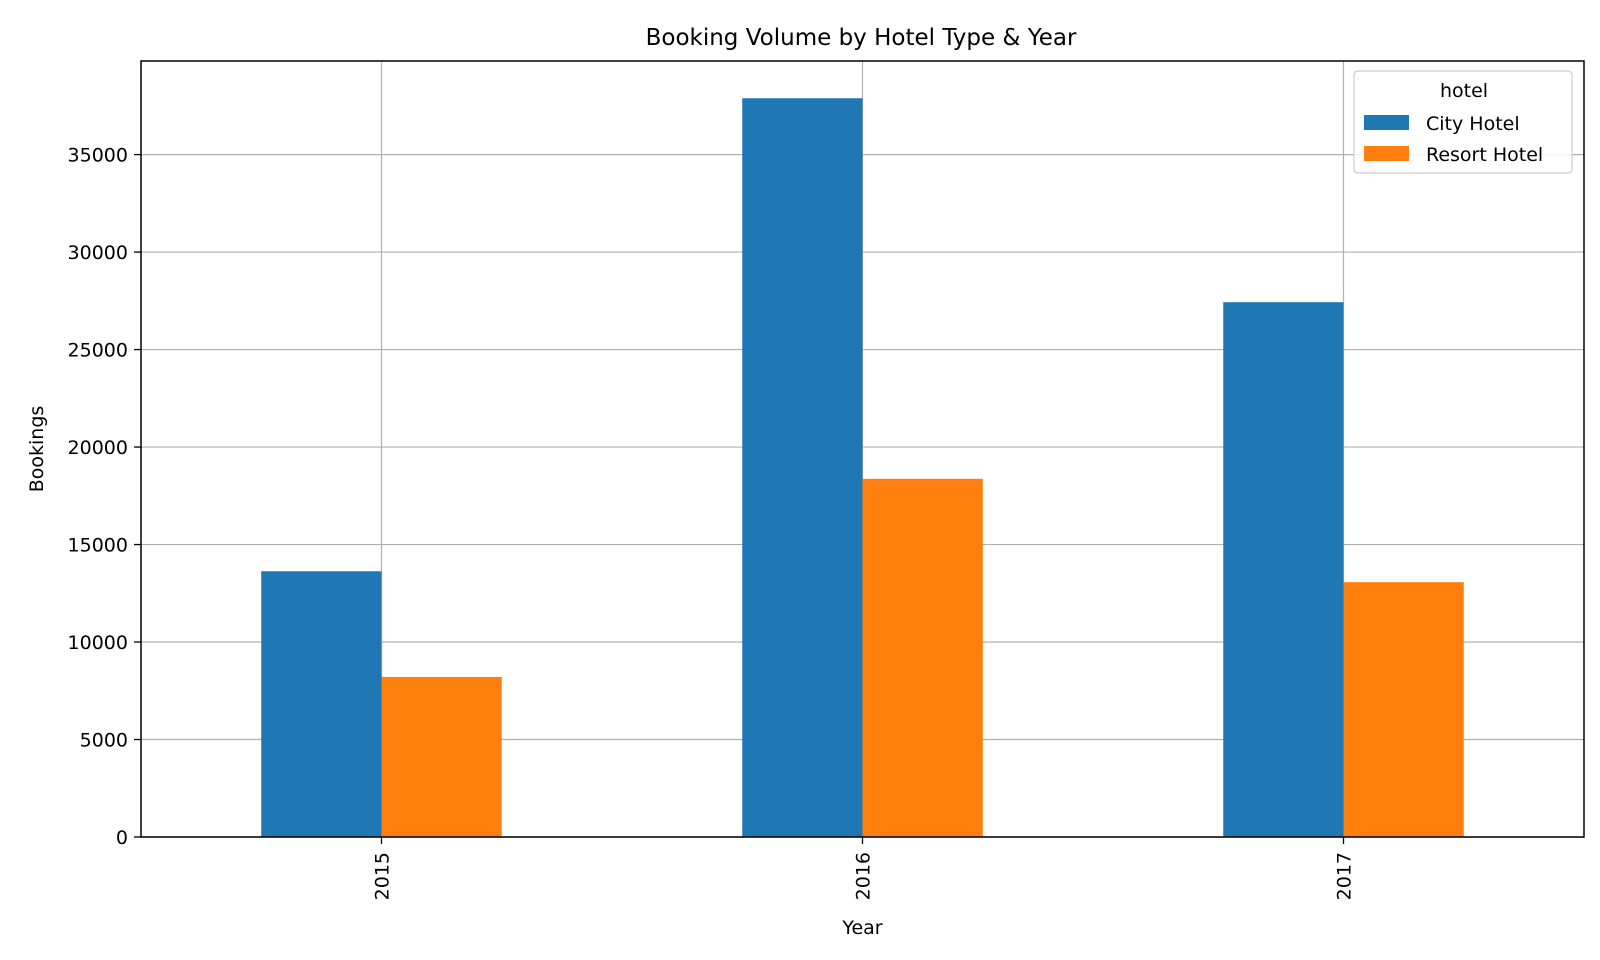 Image resolution: width=1600 pixels, height=960 pixels. I want to click on bar-city-hotel-2016, so click(802, 467).